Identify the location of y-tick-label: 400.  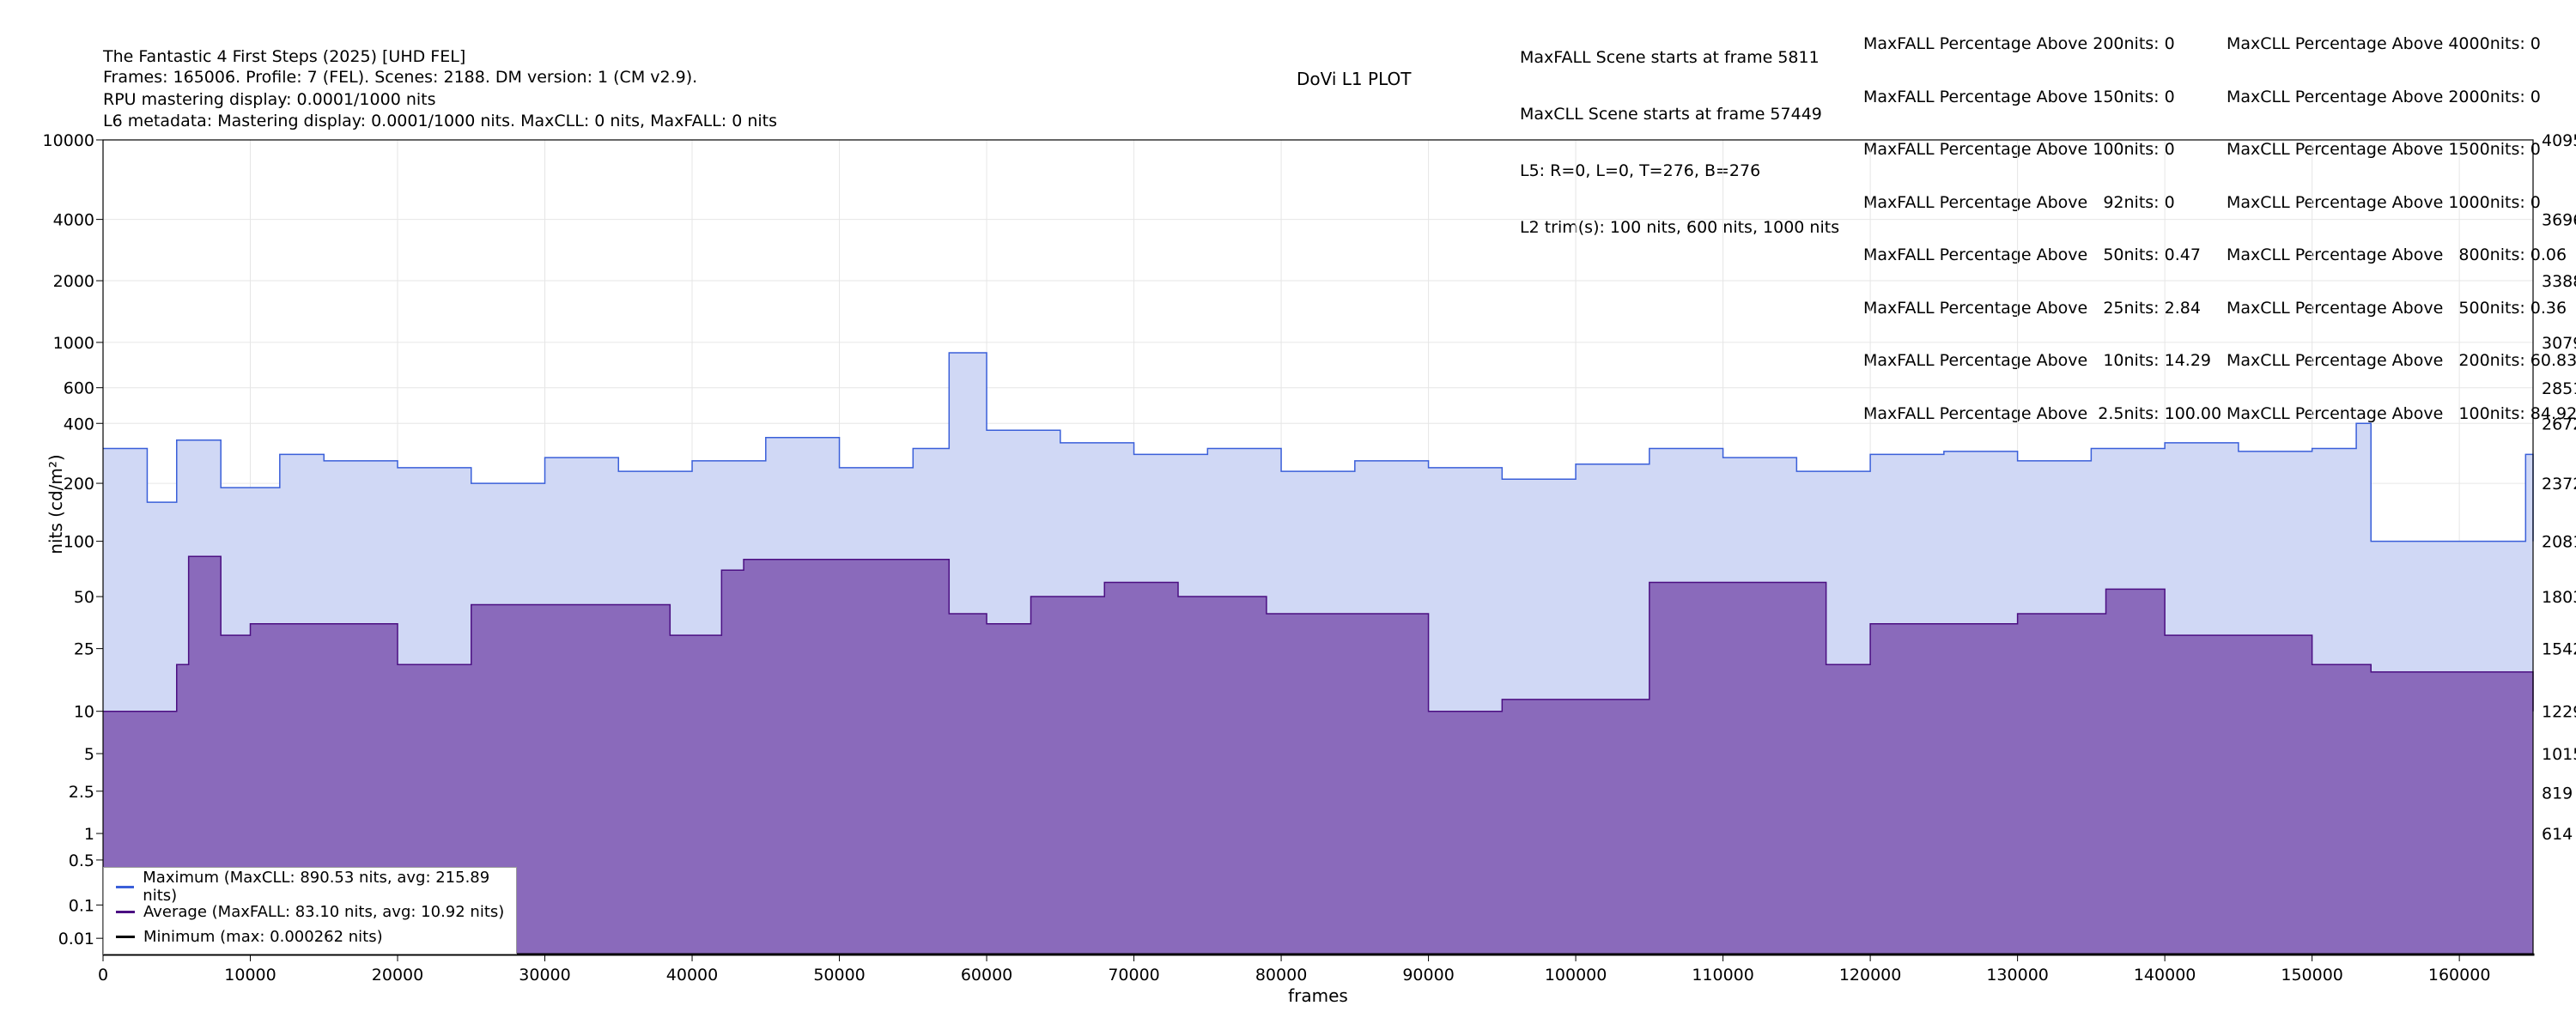
(79, 424).